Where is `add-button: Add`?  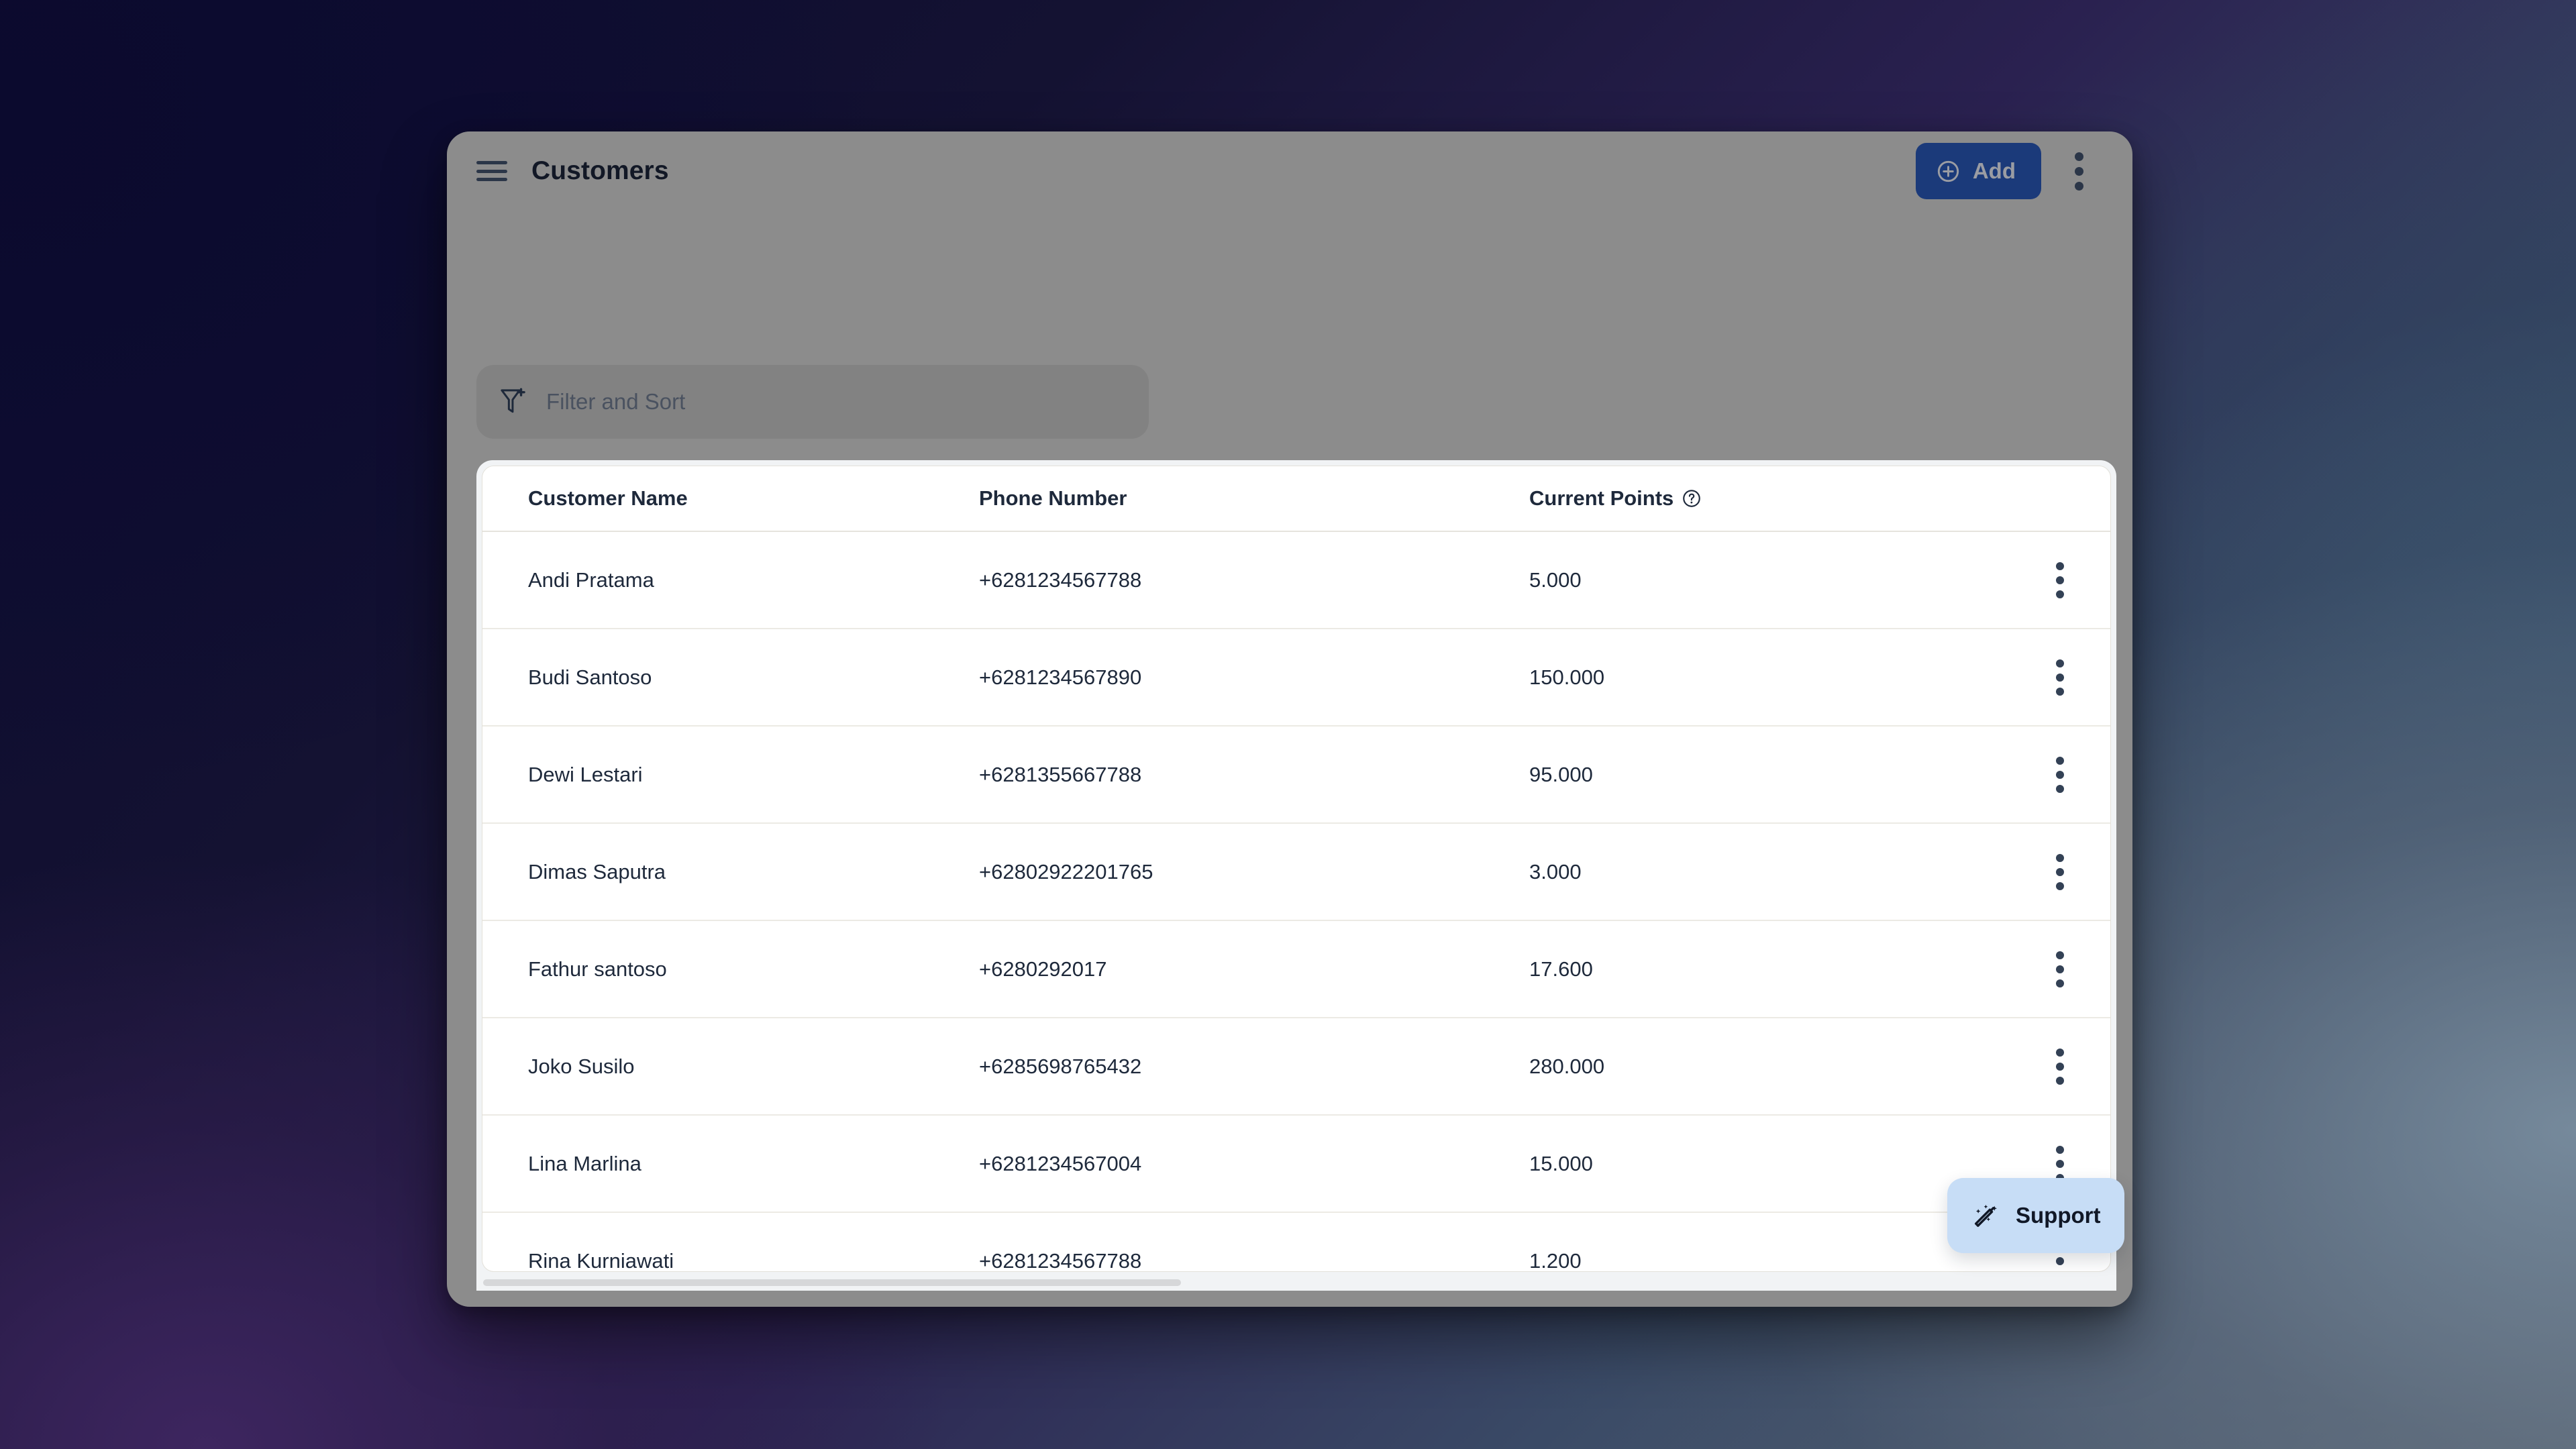
add-button: Add is located at coordinates (1978, 171).